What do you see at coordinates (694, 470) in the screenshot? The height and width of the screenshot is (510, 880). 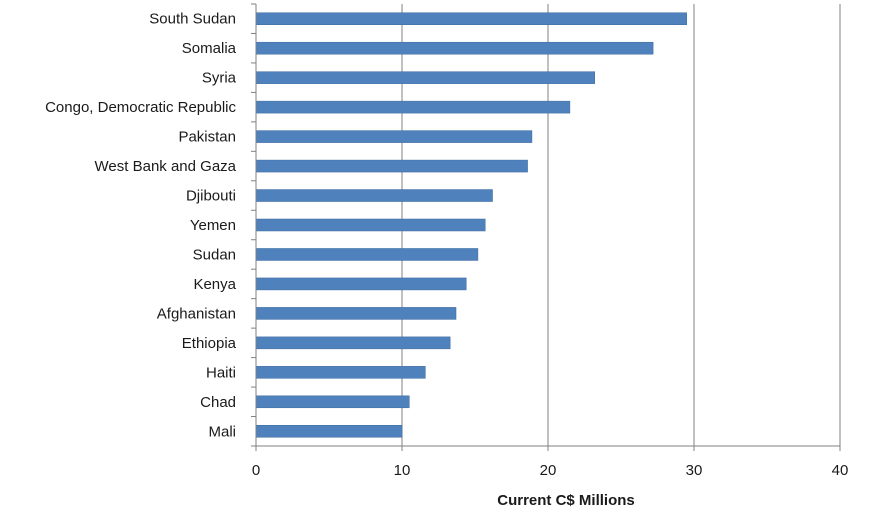 I see `x-tick-label: 30` at bounding box center [694, 470].